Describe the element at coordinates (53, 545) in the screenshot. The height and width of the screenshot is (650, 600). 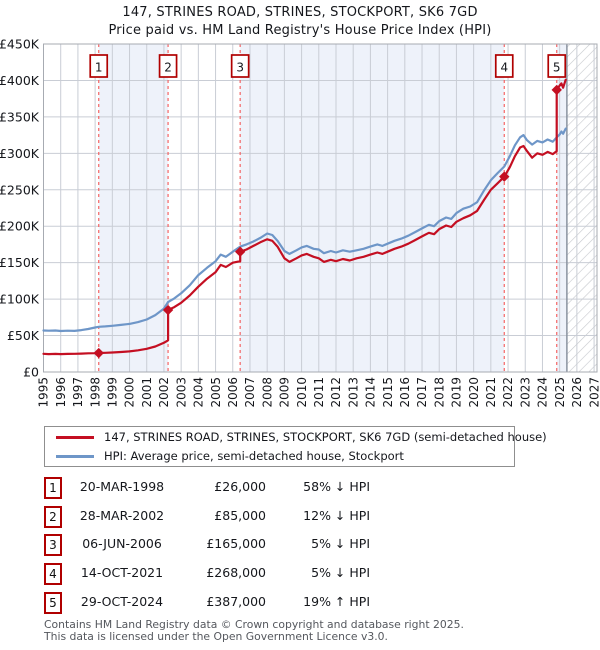
I see `sale-number-badge: 3` at that location.